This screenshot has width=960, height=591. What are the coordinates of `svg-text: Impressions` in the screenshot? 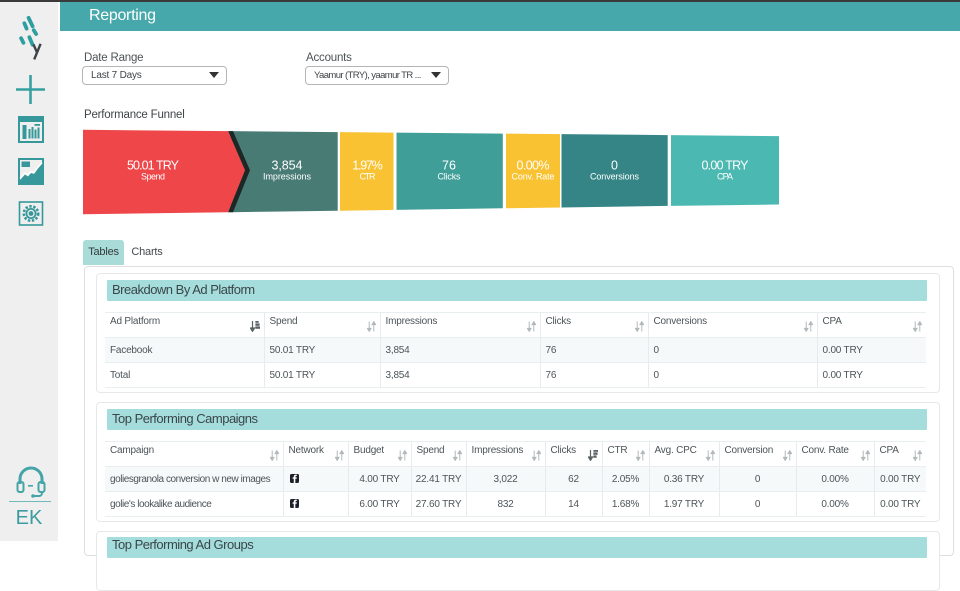 It's located at (287, 177).